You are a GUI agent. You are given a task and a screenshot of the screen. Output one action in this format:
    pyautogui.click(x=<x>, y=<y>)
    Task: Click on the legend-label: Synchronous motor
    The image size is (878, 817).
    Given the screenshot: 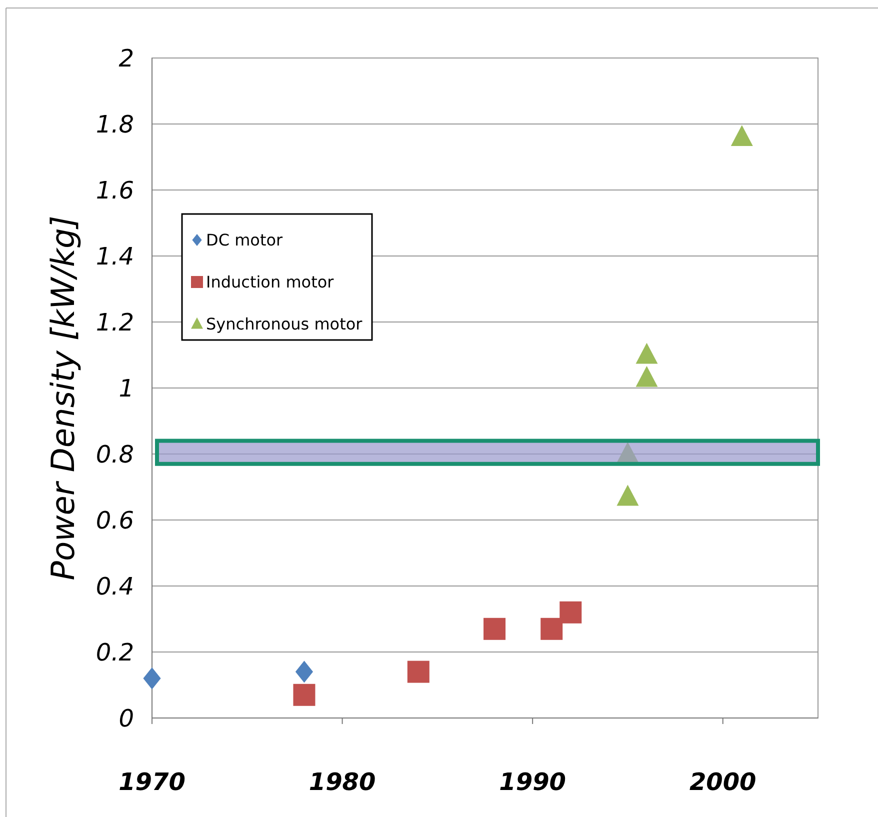 What is the action you would take?
    pyautogui.click(x=284, y=324)
    